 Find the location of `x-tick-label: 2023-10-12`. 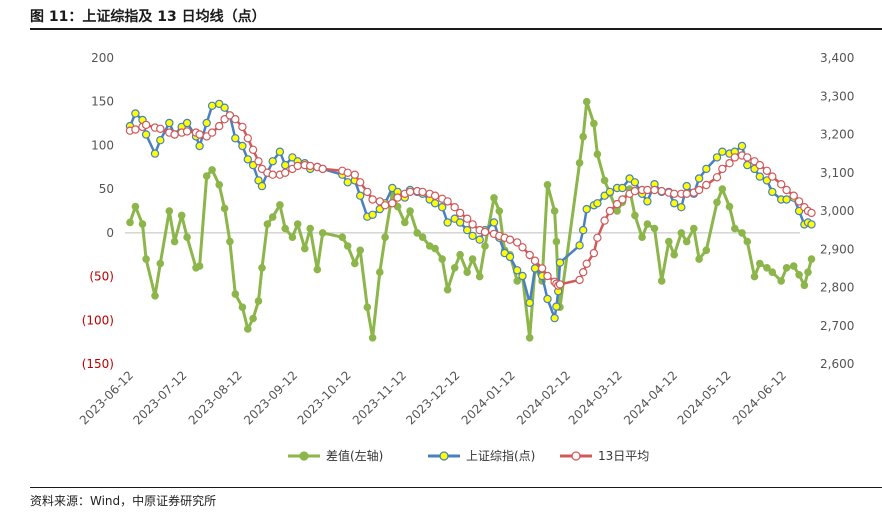

x-tick-label: 2023-10-12 is located at coordinates (324, 397).